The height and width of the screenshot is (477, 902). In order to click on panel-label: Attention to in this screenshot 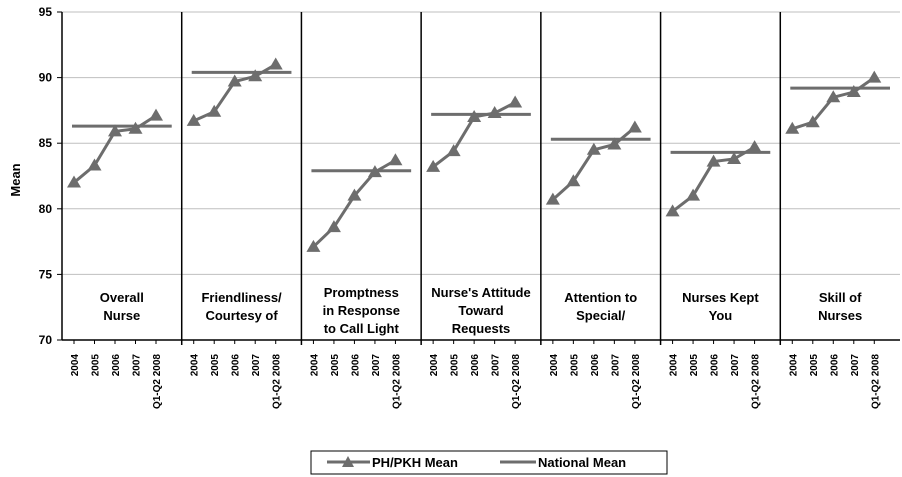, I will do `click(600, 297)`.